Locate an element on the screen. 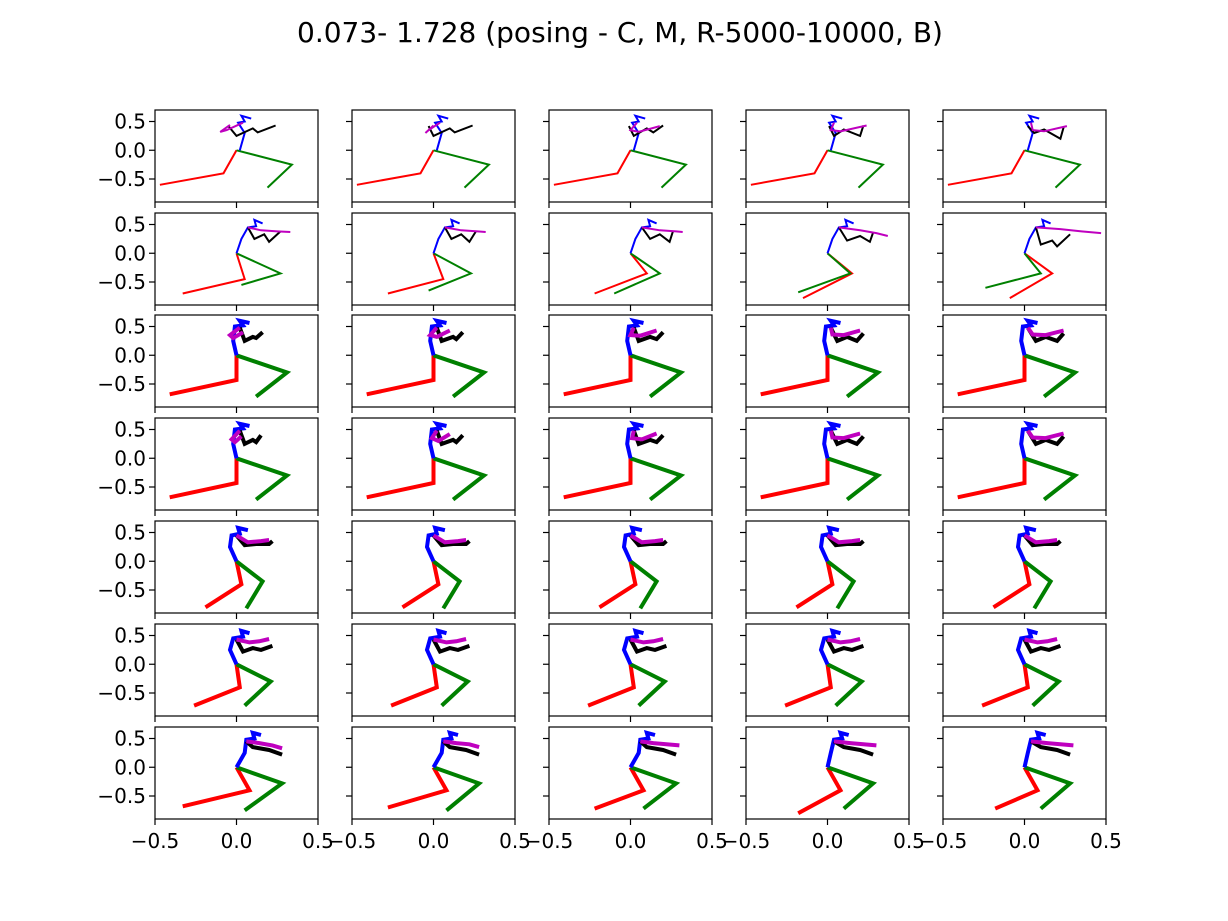 This screenshot has height=921, width=1228. y-tick-label: 0.5 is located at coordinates (130, 225).